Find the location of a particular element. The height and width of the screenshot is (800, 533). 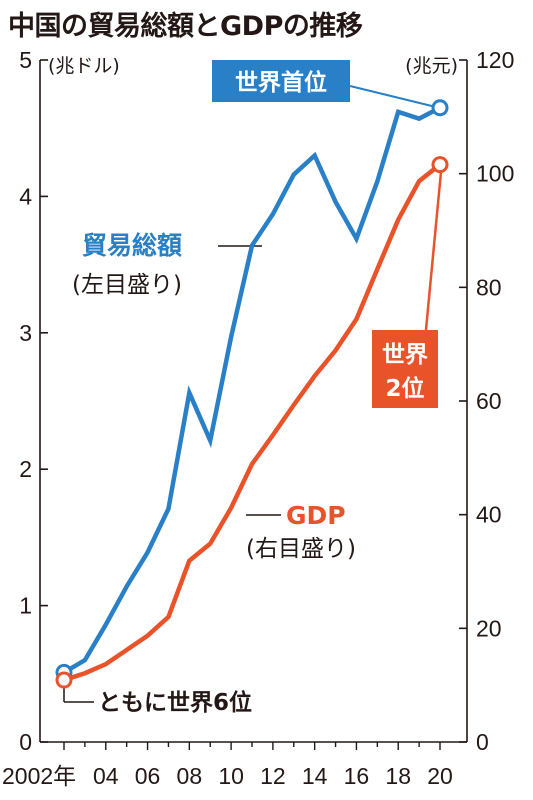

right-tick-label: 0 is located at coordinates (482, 742).